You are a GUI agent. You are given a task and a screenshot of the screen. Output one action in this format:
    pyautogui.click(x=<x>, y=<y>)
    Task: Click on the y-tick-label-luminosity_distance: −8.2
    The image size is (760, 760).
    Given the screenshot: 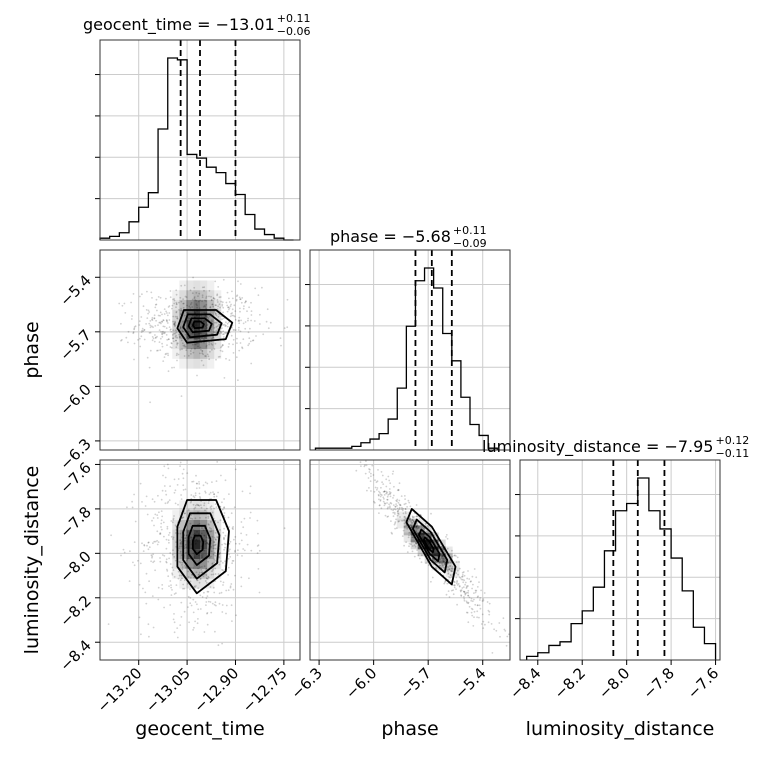 What is the action you would take?
    pyautogui.click(x=75, y=611)
    